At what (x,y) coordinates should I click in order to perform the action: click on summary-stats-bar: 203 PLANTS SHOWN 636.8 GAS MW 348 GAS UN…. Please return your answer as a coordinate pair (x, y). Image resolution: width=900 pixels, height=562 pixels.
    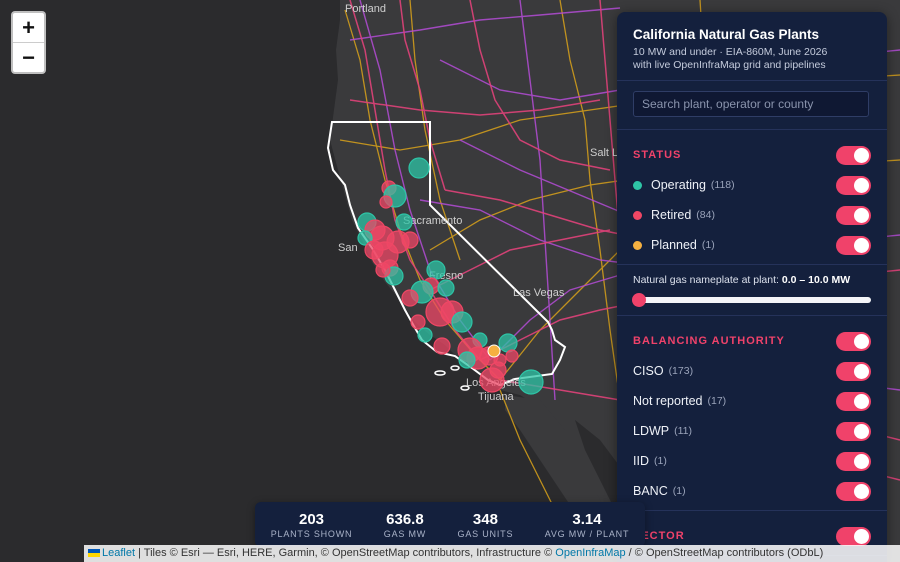
    Looking at the image, I should click on (450, 524).